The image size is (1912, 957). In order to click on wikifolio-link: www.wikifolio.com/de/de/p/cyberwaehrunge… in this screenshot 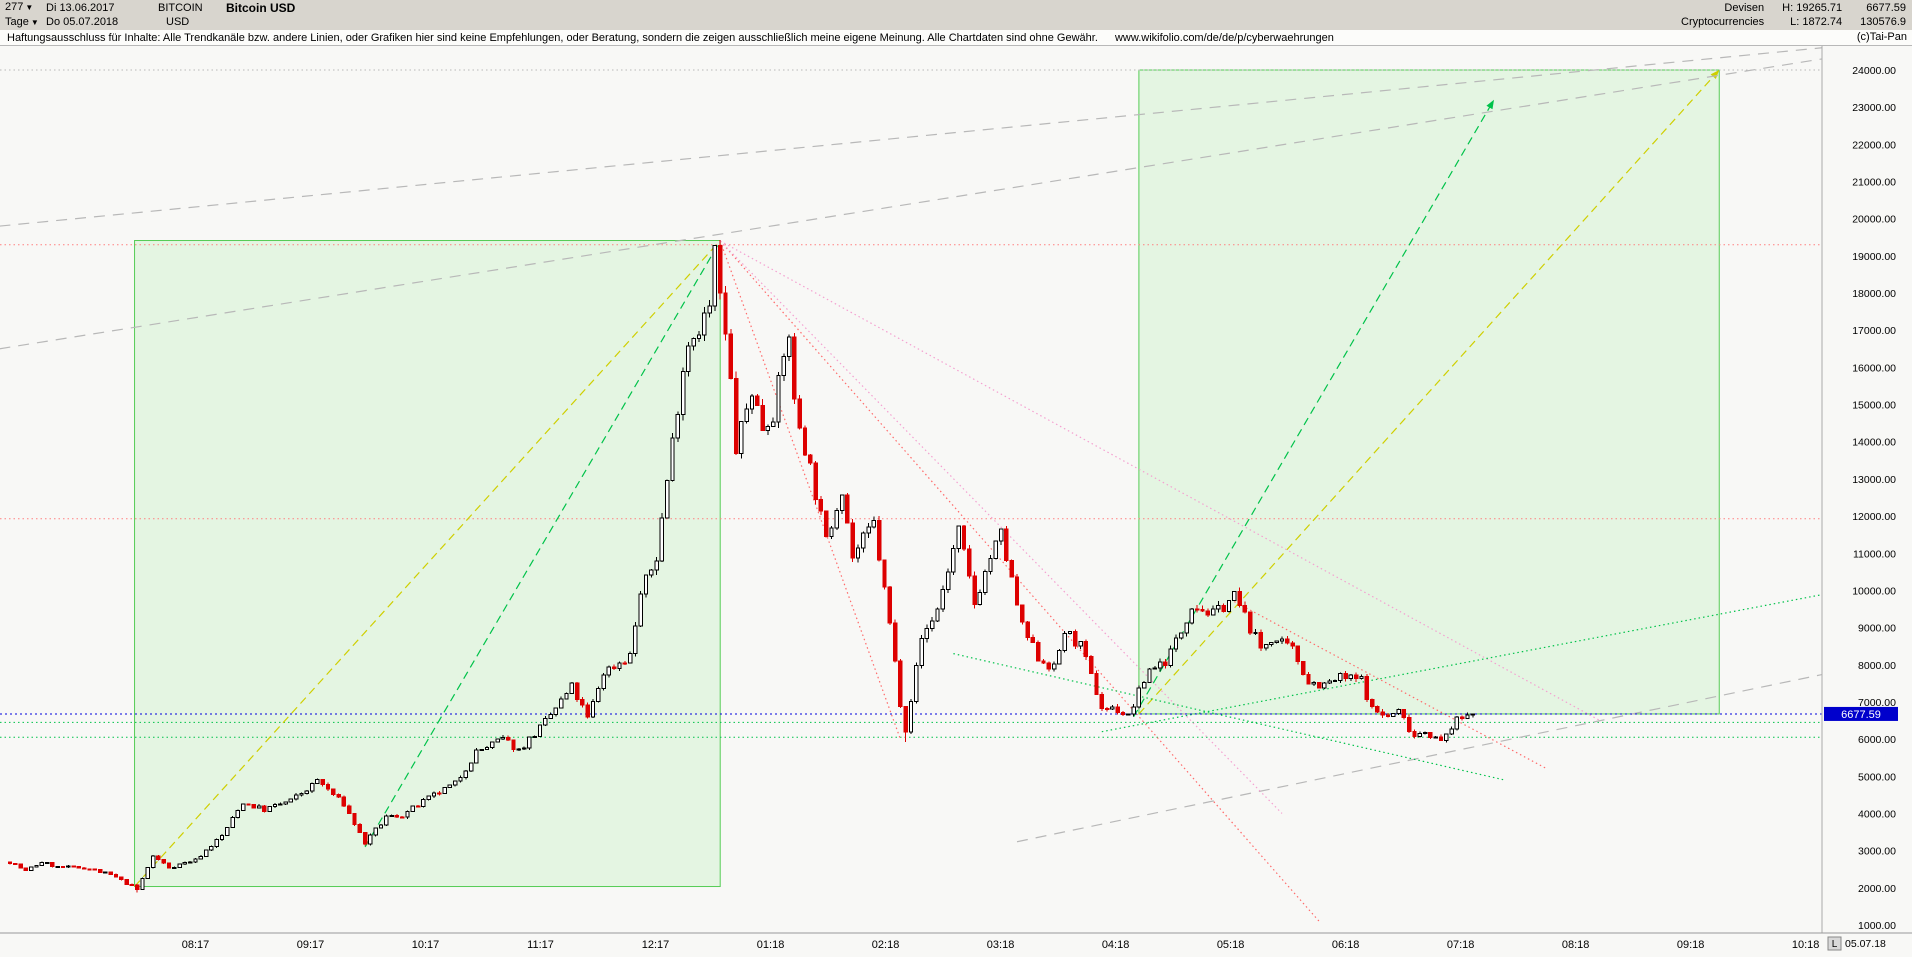, I will do `click(1224, 38)`.